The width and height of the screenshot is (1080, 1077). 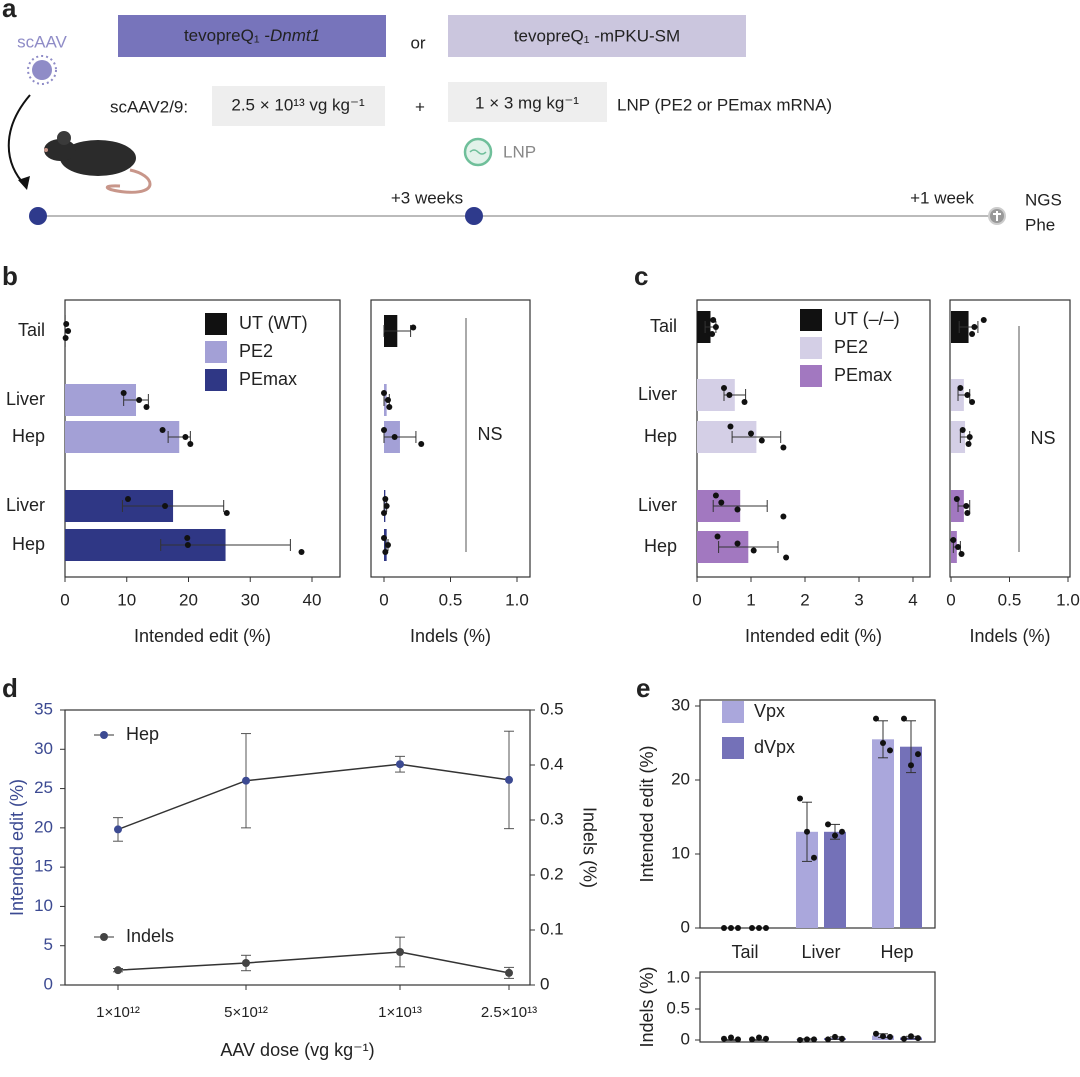 I want to click on y-tick-label: 35, so click(x=43, y=708).